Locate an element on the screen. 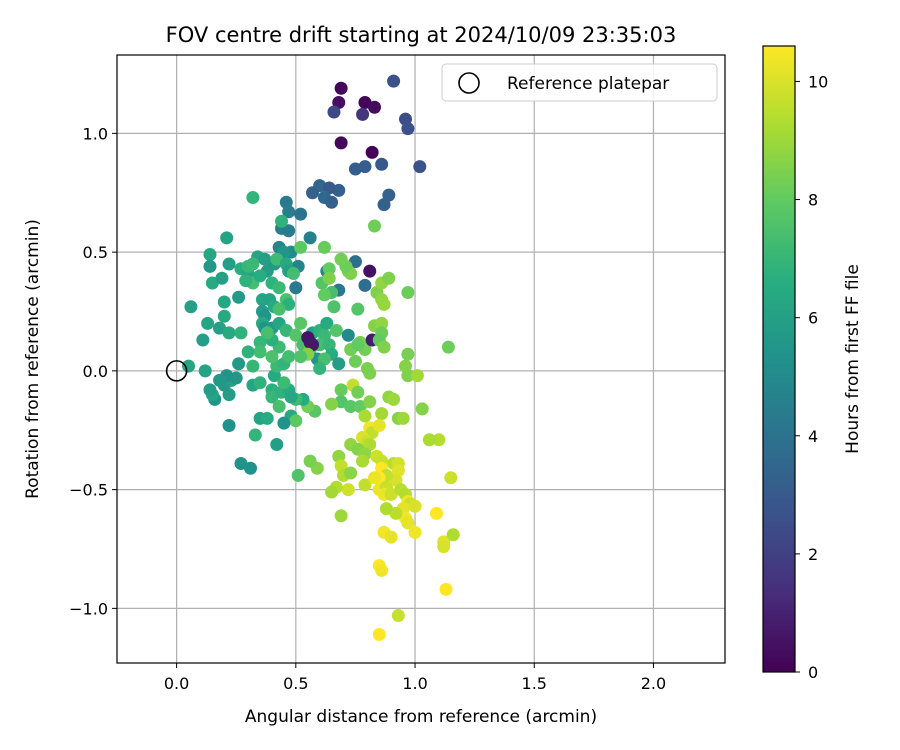 This screenshot has width=900, height=750. x-axis-label: Angular distance from reference (arcmin) is located at coordinates (421, 717).